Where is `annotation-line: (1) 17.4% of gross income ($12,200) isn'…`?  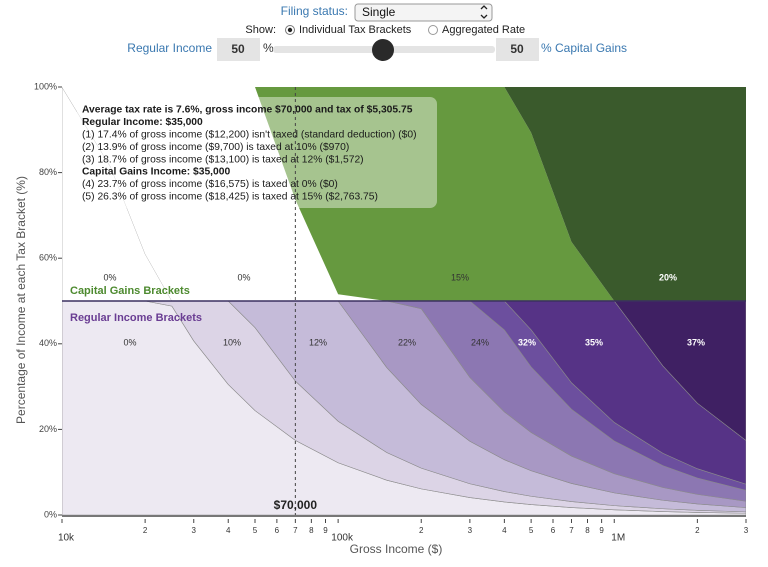
annotation-line: (1) 17.4% of gross income ($12,200) isn'… is located at coordinates (249, 135).